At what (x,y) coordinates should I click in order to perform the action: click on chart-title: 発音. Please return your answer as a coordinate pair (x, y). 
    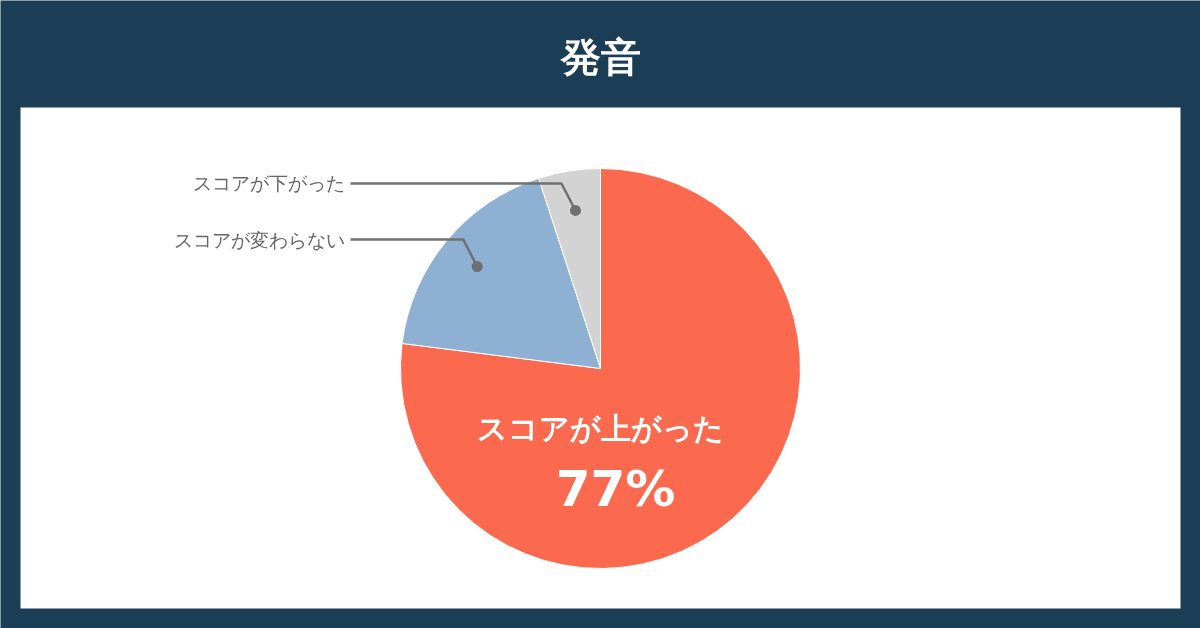
    Looking at the image, I should click on (600, 56).